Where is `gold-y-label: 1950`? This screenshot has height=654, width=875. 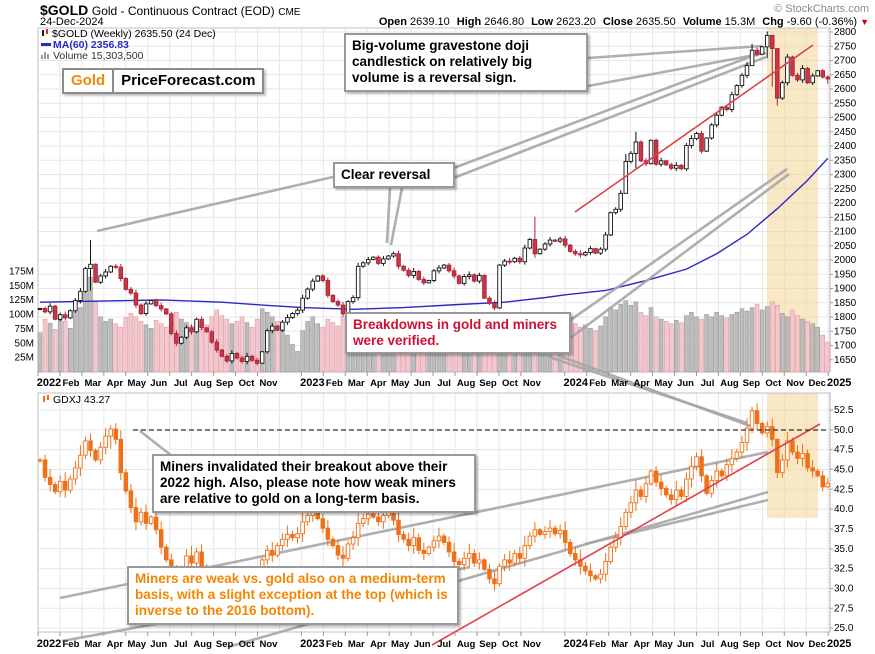 gold-y-label: 1950 is located at coordinates (845, 274).